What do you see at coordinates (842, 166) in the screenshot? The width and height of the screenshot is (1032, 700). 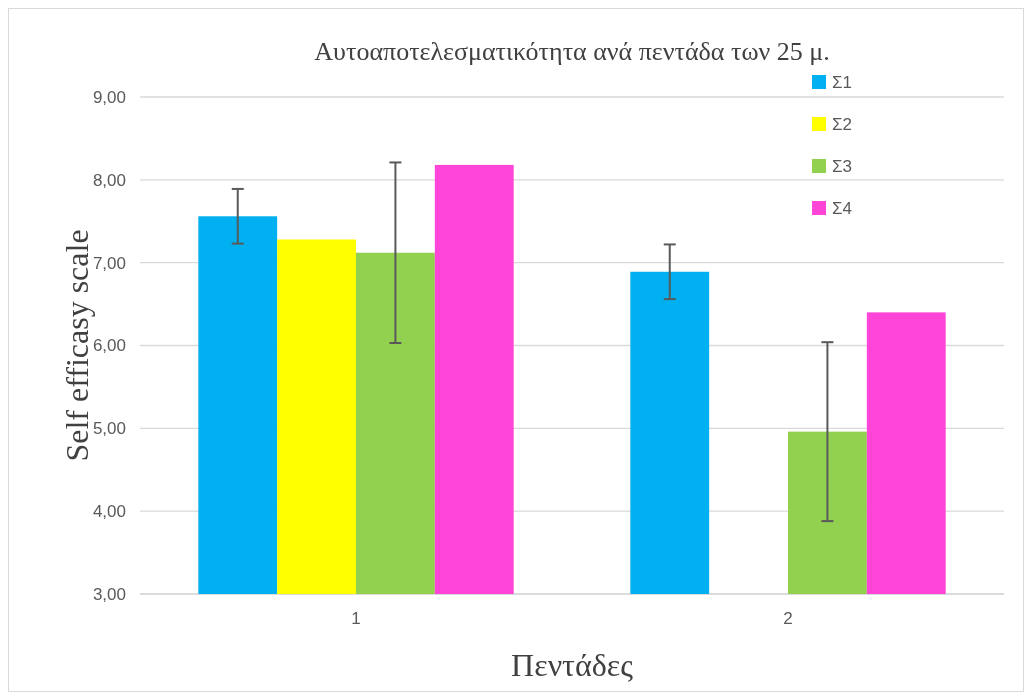 I see `legend-label: Σ3` at bounding box center [842, 166].